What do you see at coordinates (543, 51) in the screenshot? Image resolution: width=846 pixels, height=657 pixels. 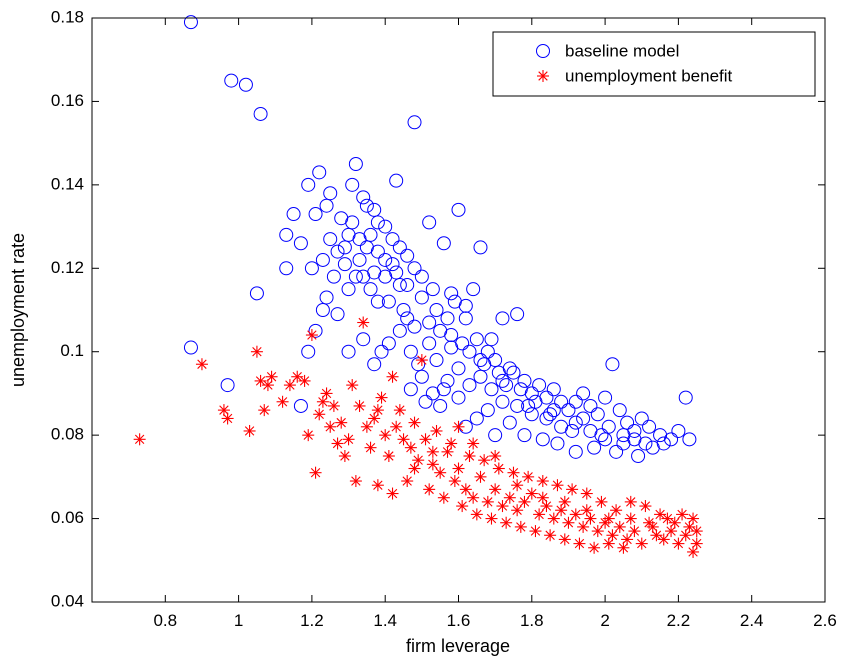 I see `legend-circle-marker` at bounding box center [543, 51].